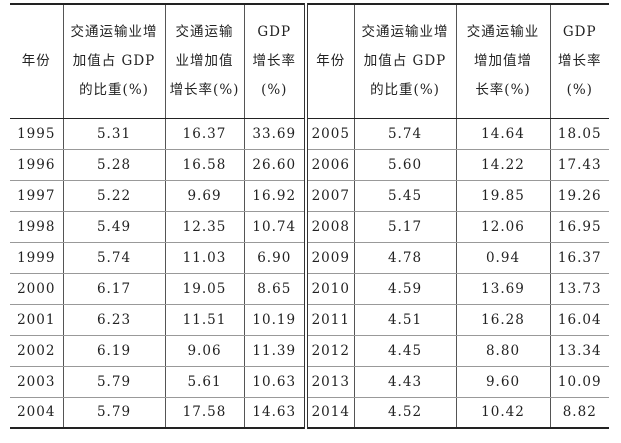 The image size is (621, 443). Describe the element at coordinates (36, 382) in the screenshot. I see `year-cell: 2003` at that location.